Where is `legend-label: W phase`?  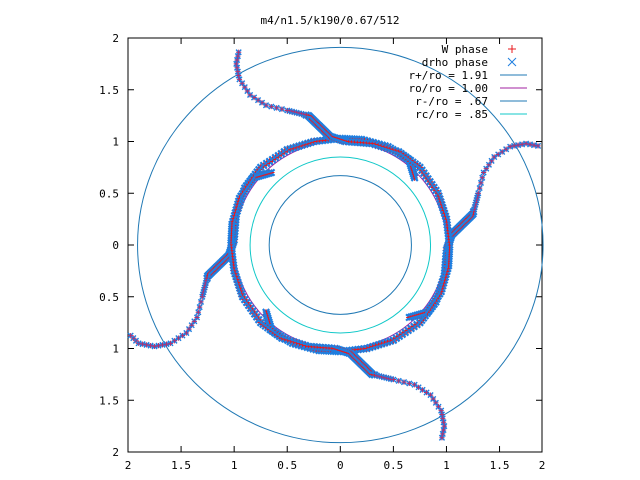 legend-label: W phase is located at coordinates (465, 49).